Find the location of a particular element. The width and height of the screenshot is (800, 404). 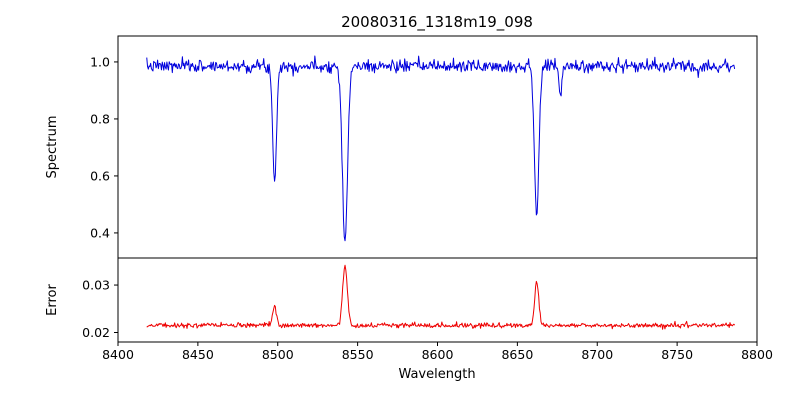

x-tick-label: 8650 is located at coordinates (517, 354).